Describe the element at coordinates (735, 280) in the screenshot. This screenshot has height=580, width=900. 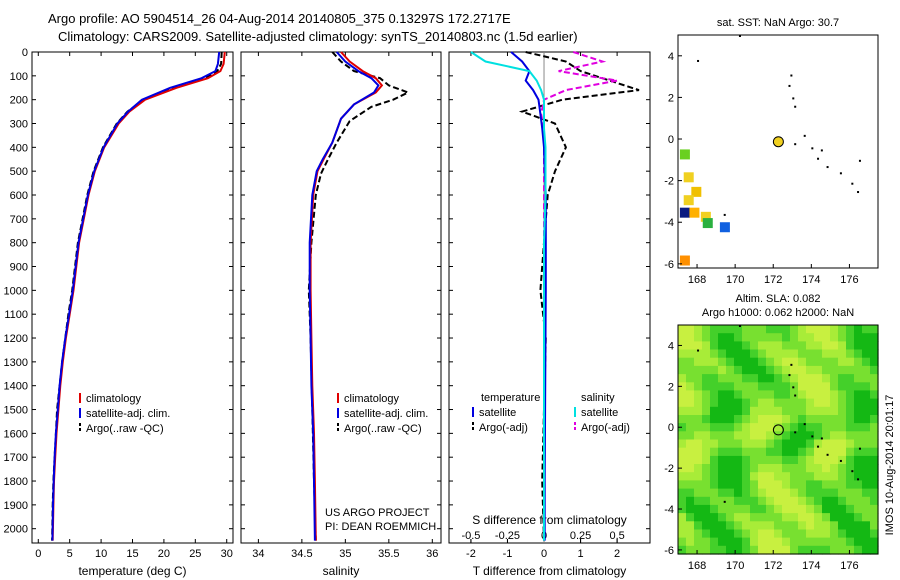
I see `map-x-tick-label: 170` at that location.